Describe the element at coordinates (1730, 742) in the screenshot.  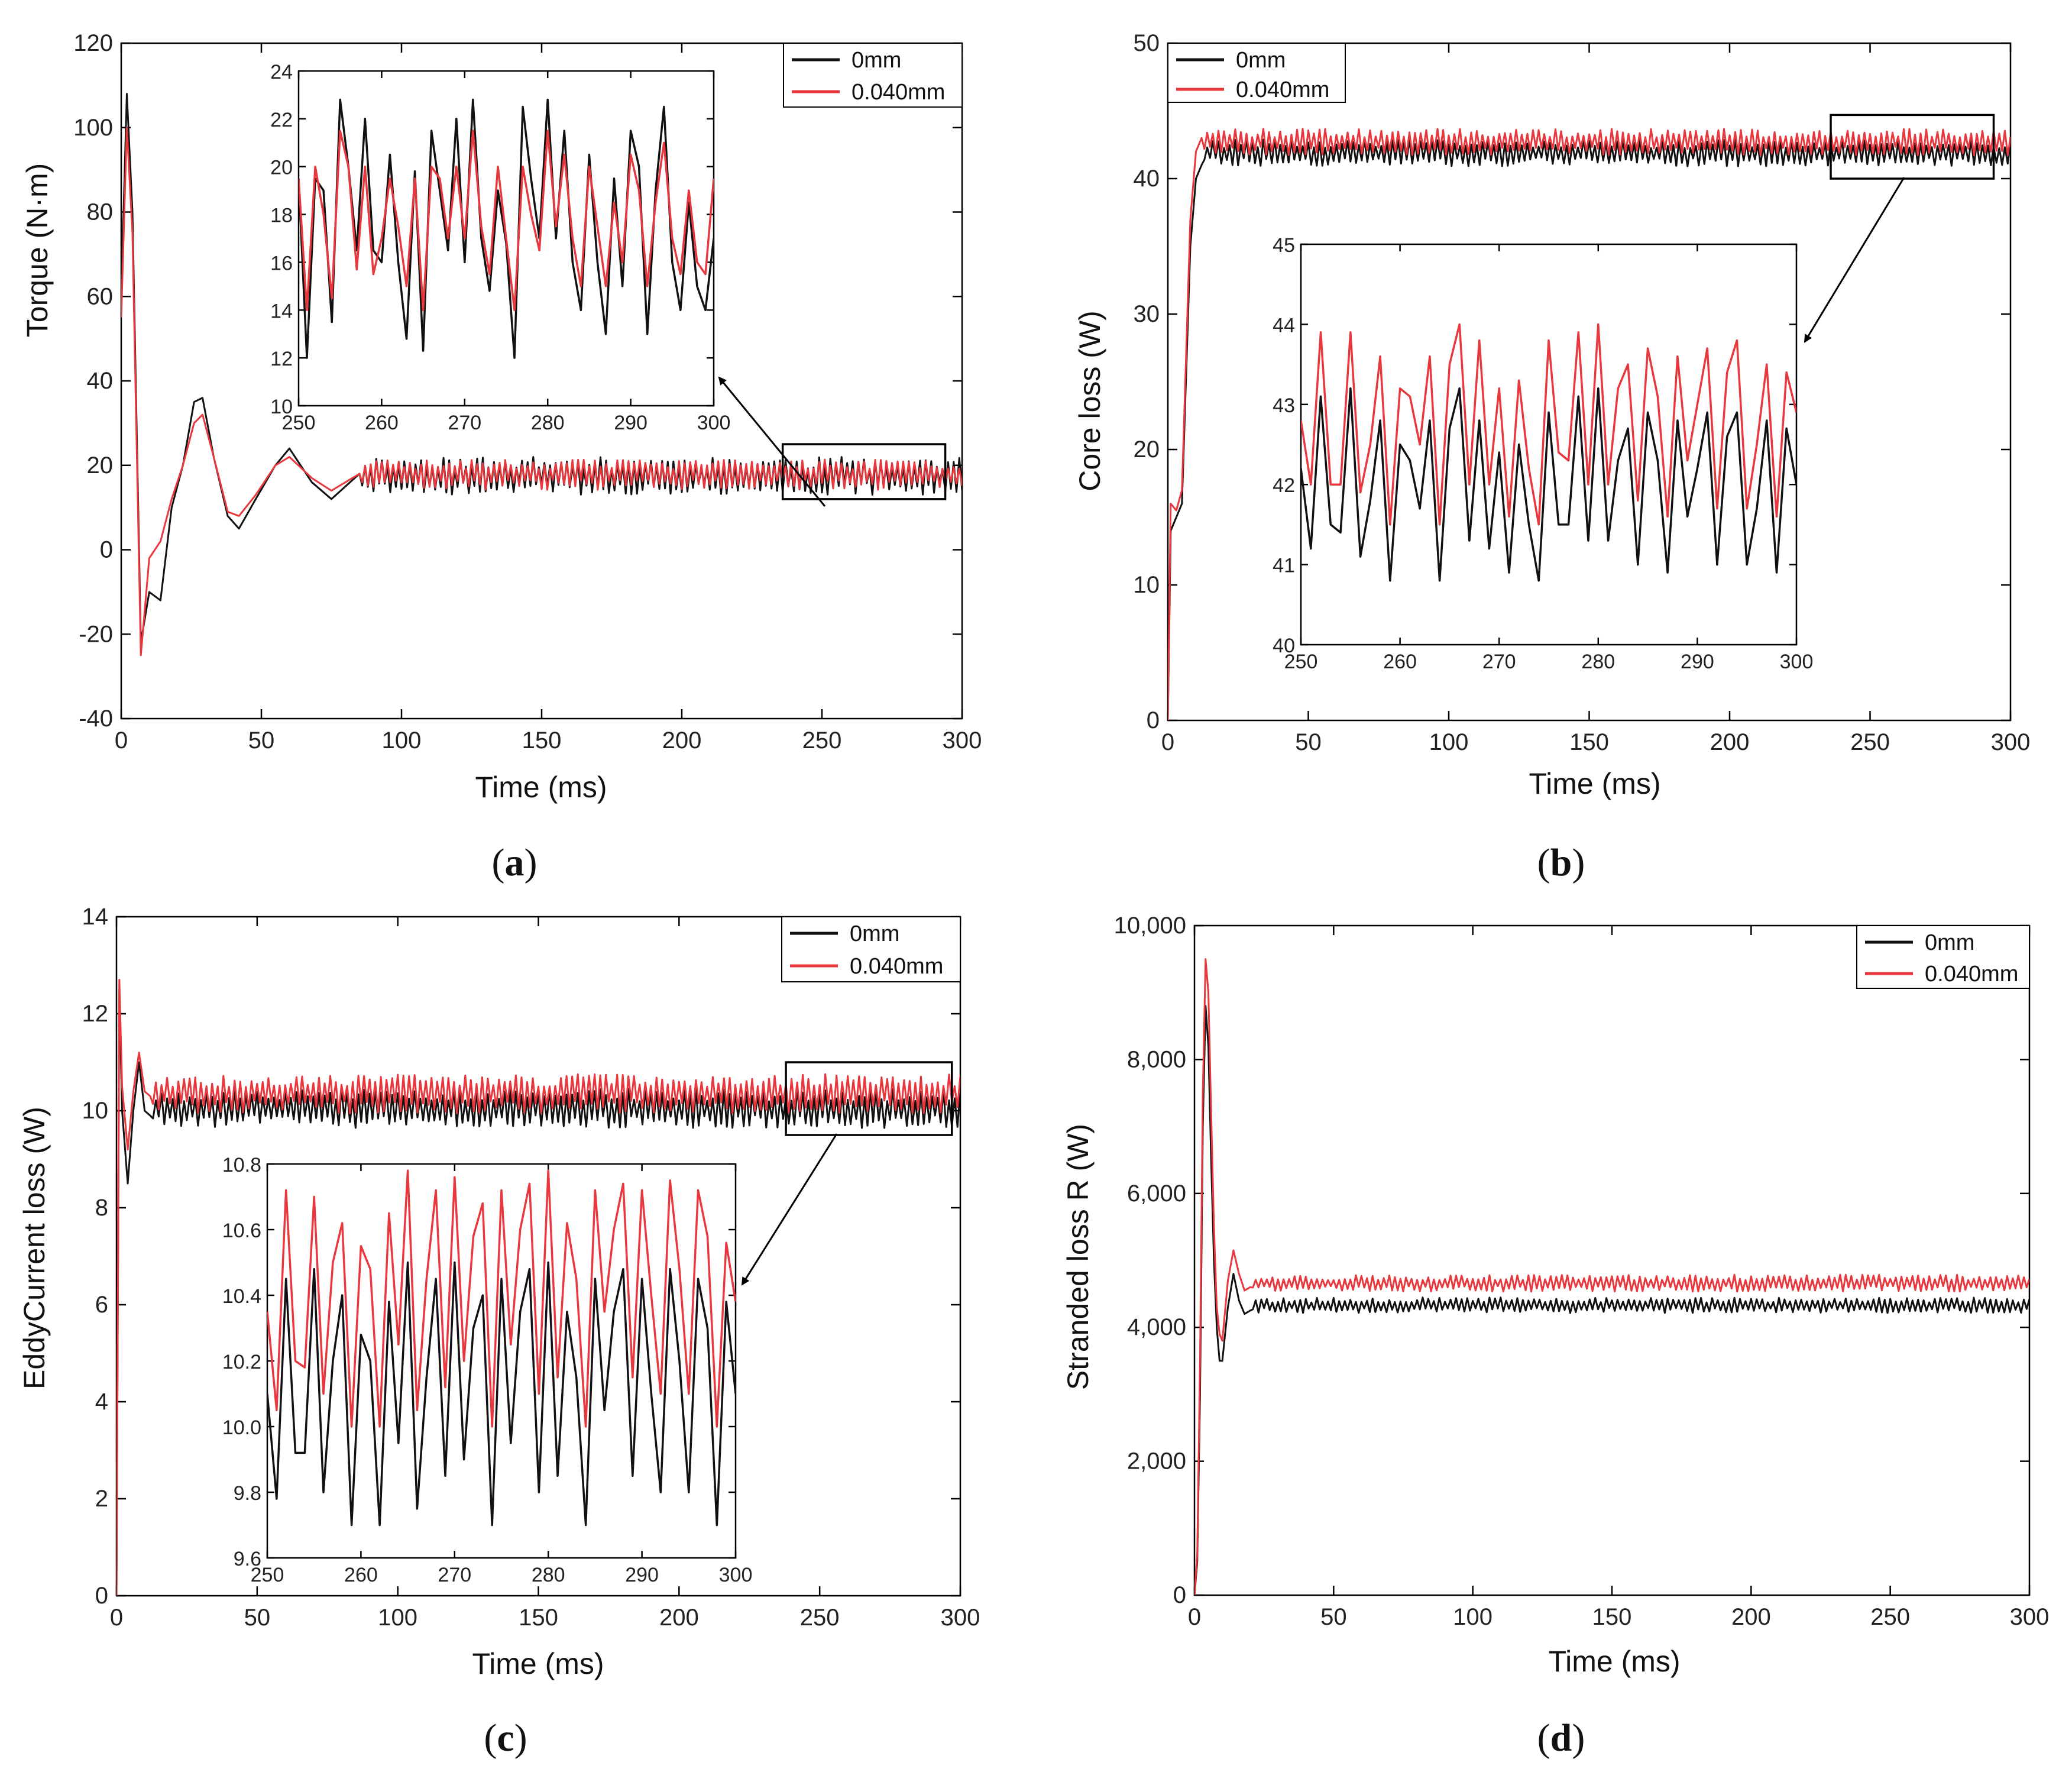
I see `panel-b-xtick-label: 200` at that location.